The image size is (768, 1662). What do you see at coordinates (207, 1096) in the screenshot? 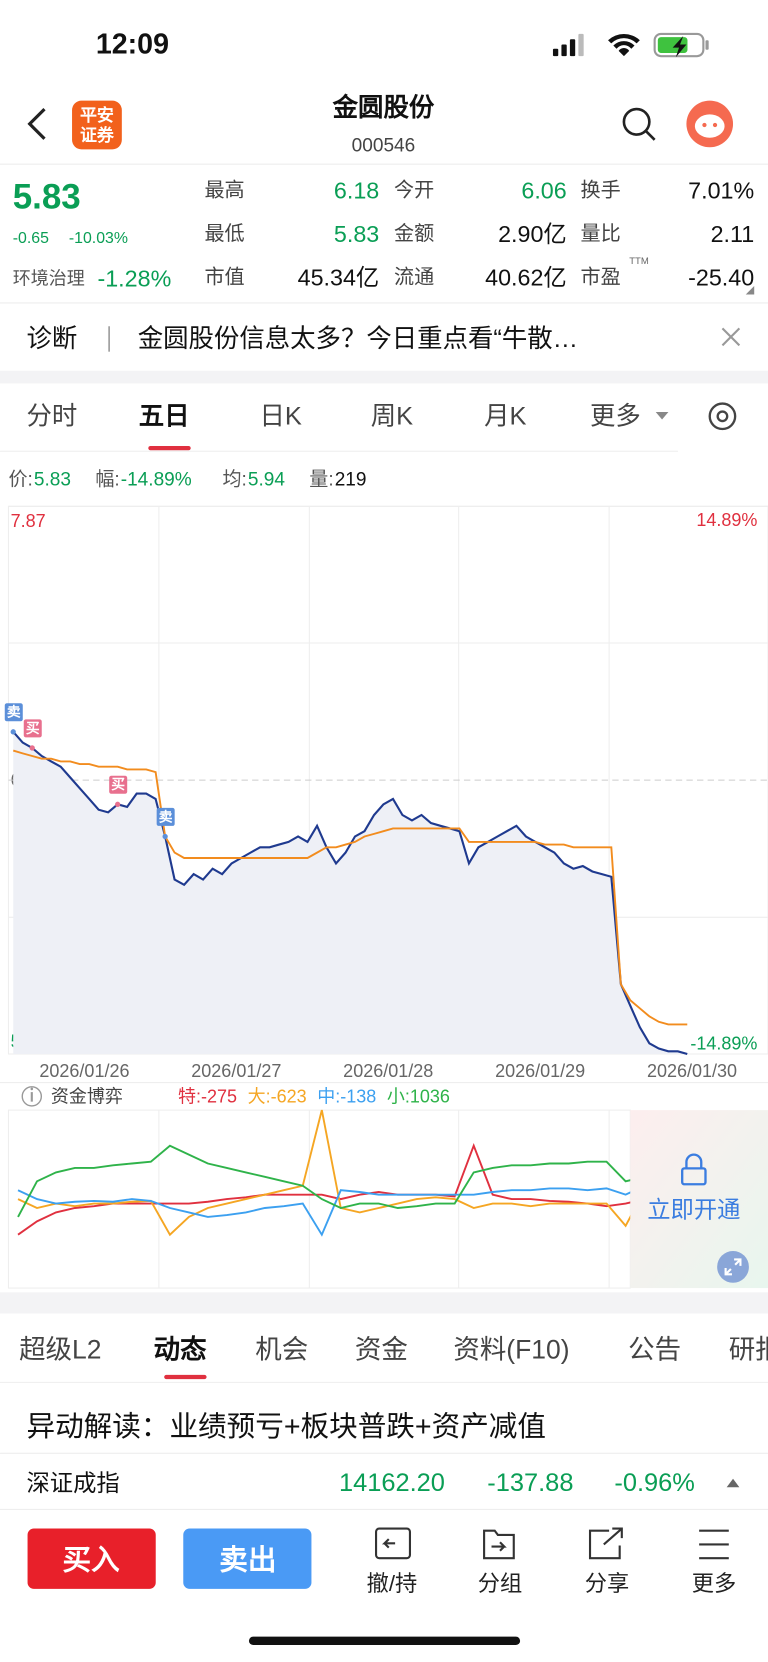
I see `fund-legend: 特:-275` at bounding box center [207, 1096].